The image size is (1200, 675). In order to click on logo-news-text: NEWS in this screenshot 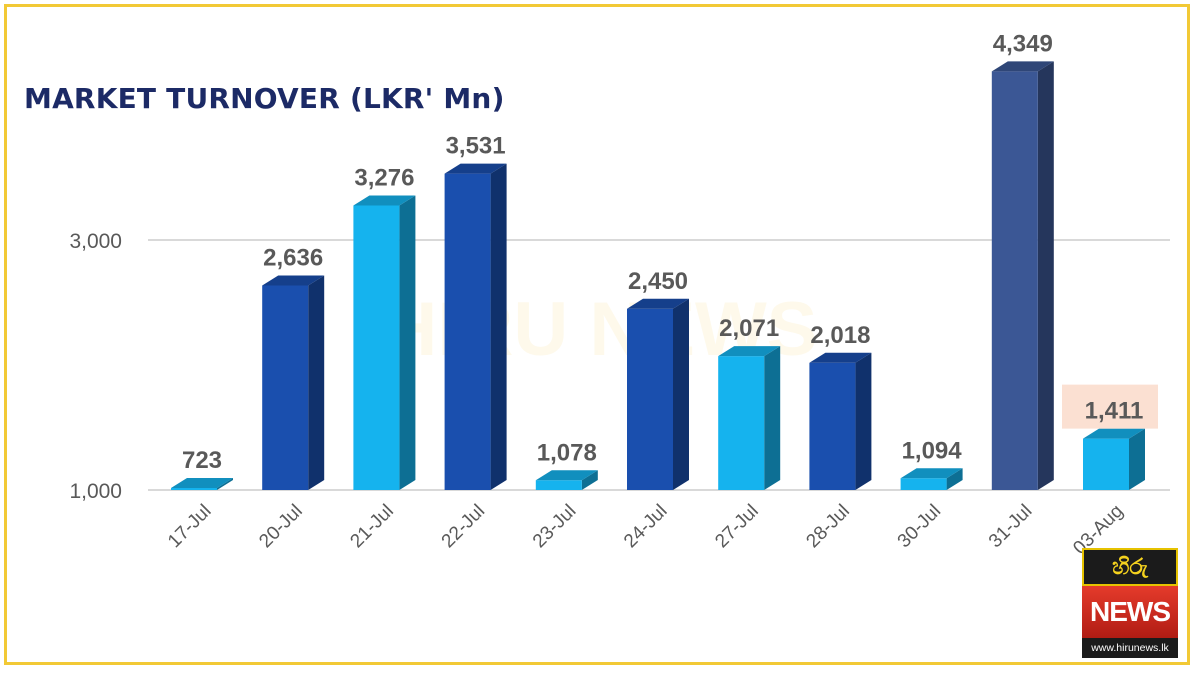, I will do `click(1130, 612)`.